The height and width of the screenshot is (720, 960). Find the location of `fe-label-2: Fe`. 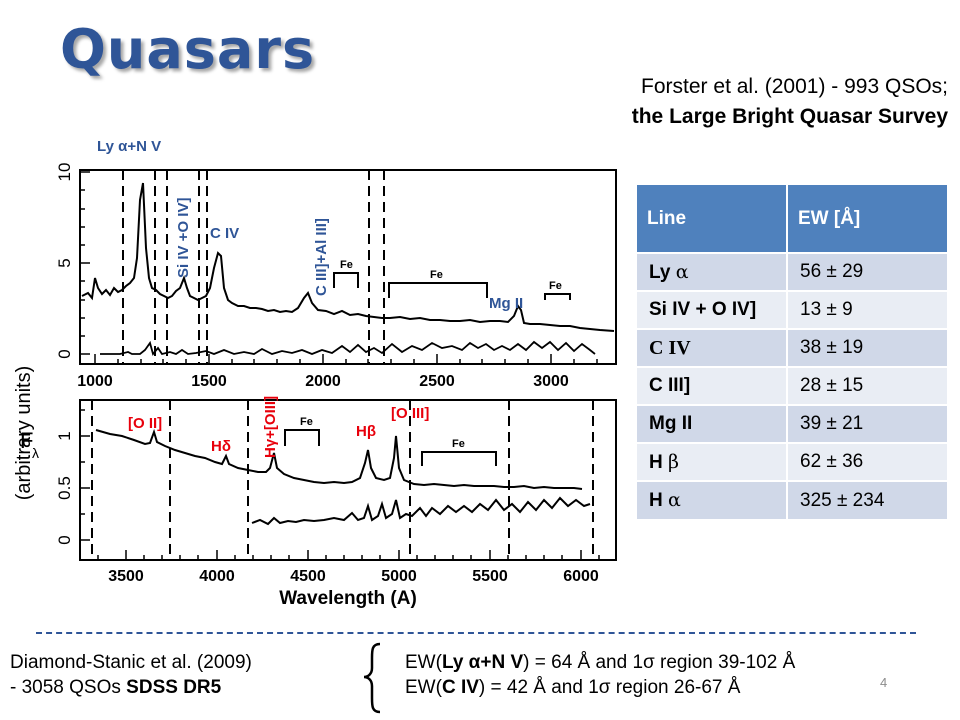

fe-label-2: Fe is located at coordinates (436, 275).